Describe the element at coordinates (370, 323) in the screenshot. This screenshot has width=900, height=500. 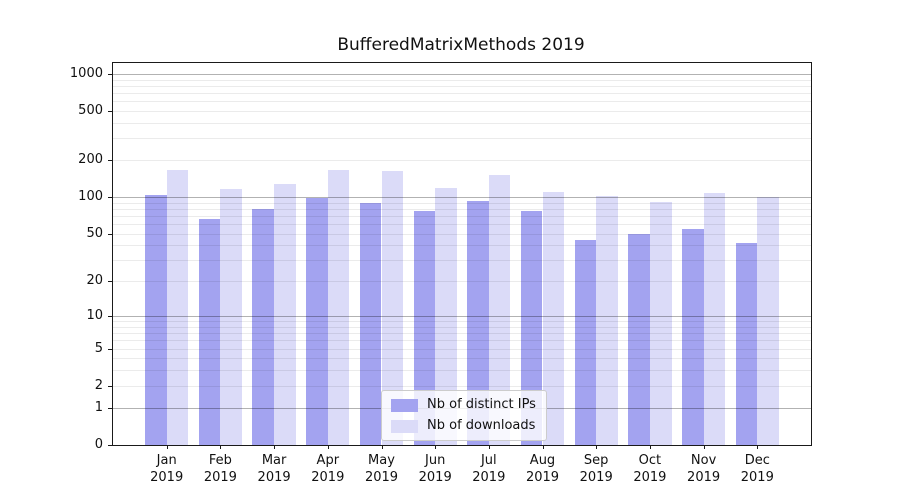
I see `bar-distinct-ips-may` at that location.